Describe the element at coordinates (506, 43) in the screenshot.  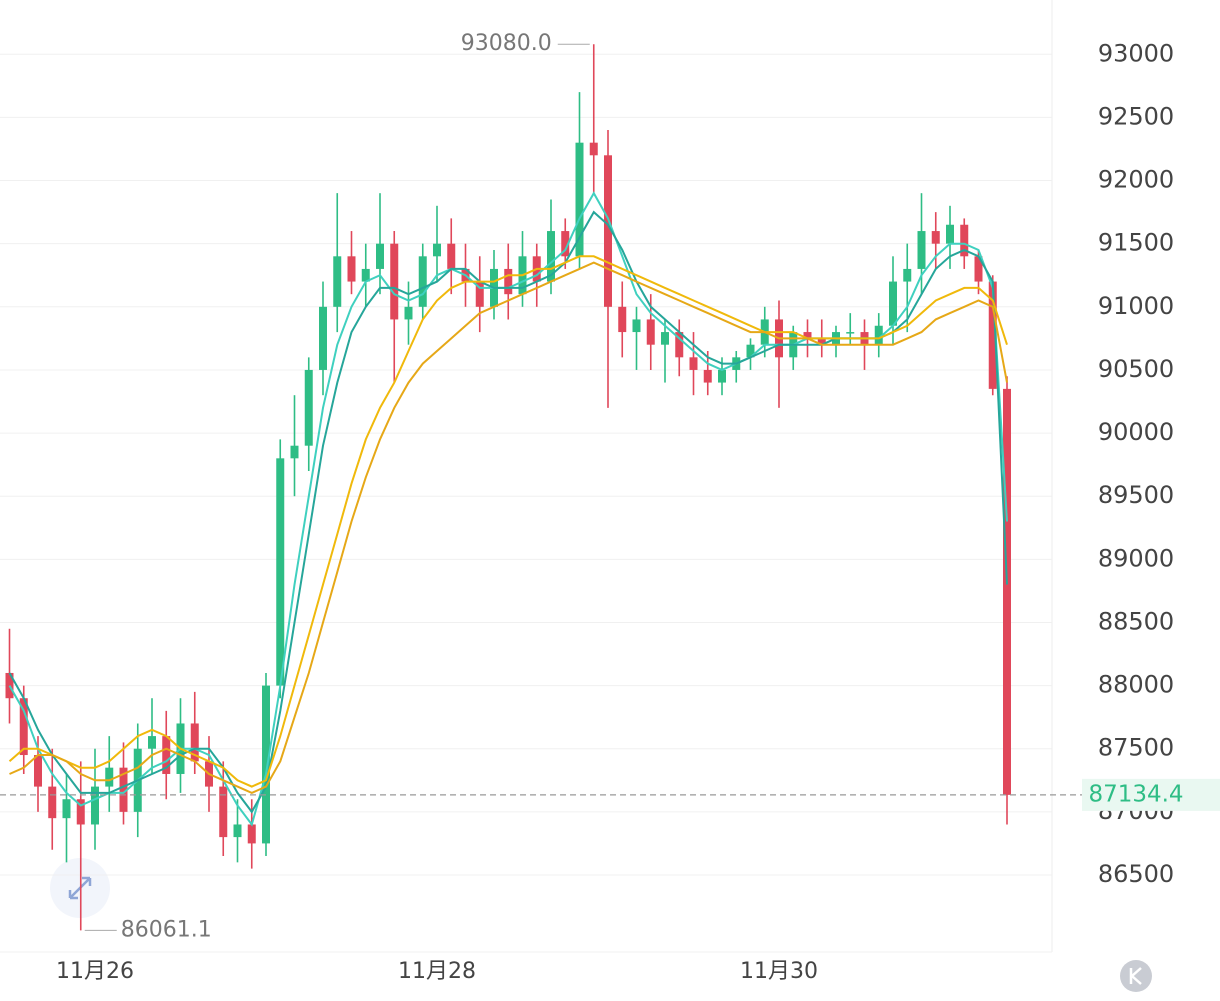
I see `high-label: 93080.0` at that location.